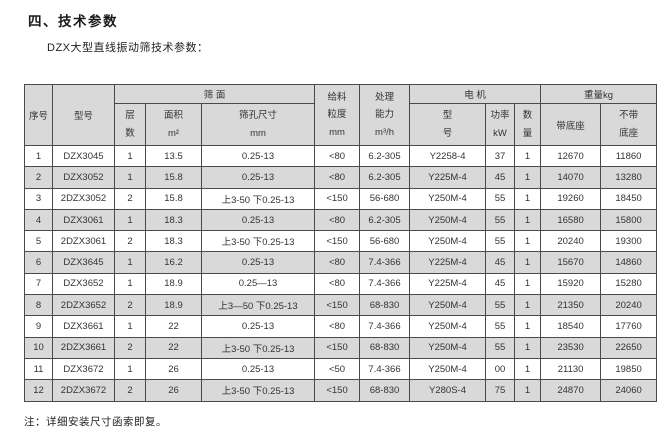 The image size is (662, 435). I want to click on cell-weight-with-base: 20240, so click(571, 241).